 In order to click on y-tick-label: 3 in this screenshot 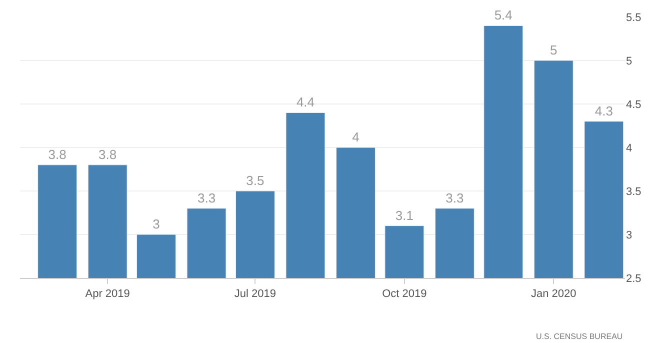, I will do `click(629, 235)`.